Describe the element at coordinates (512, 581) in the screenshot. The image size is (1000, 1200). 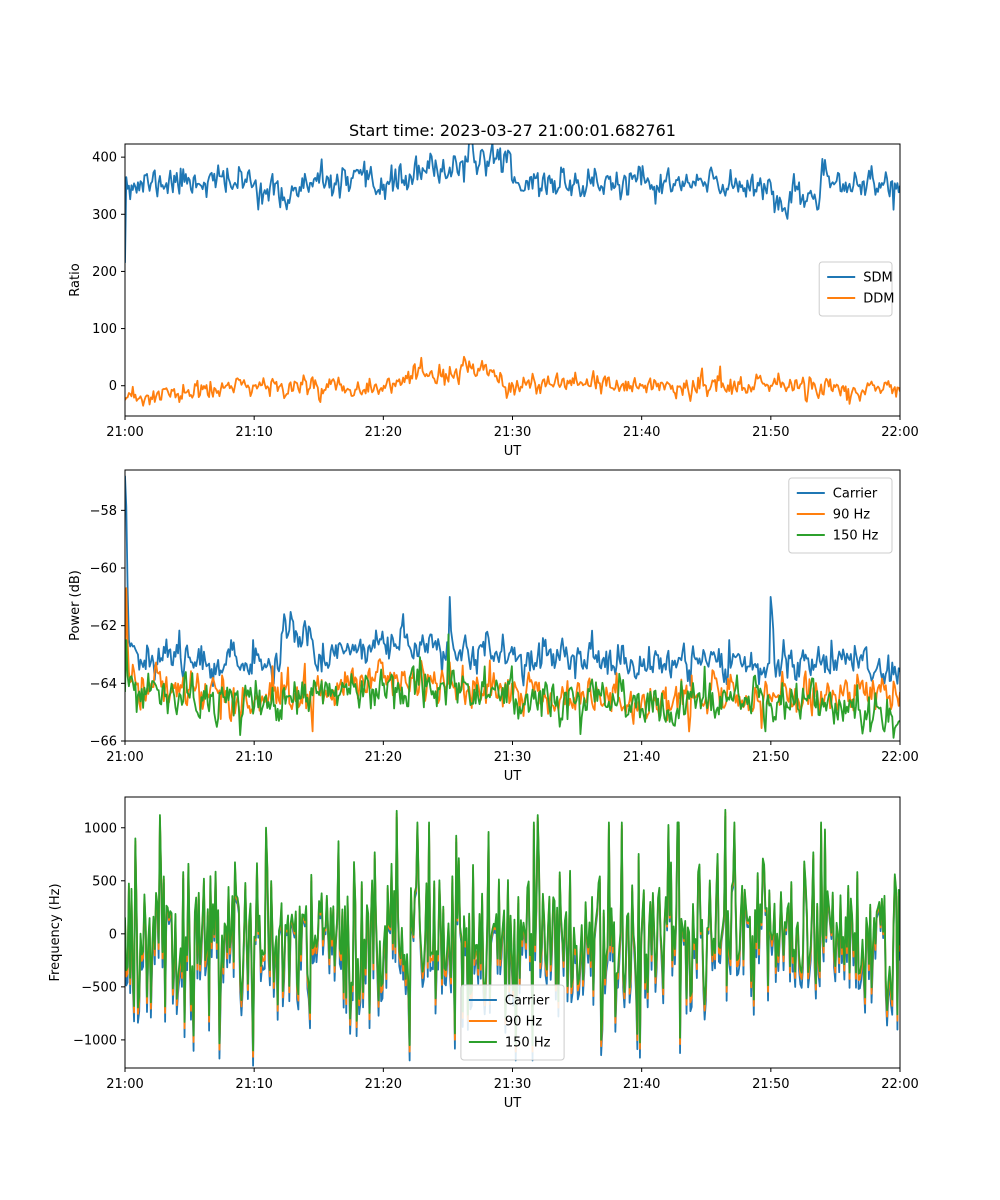
I see `series-line-carrier` at that location.